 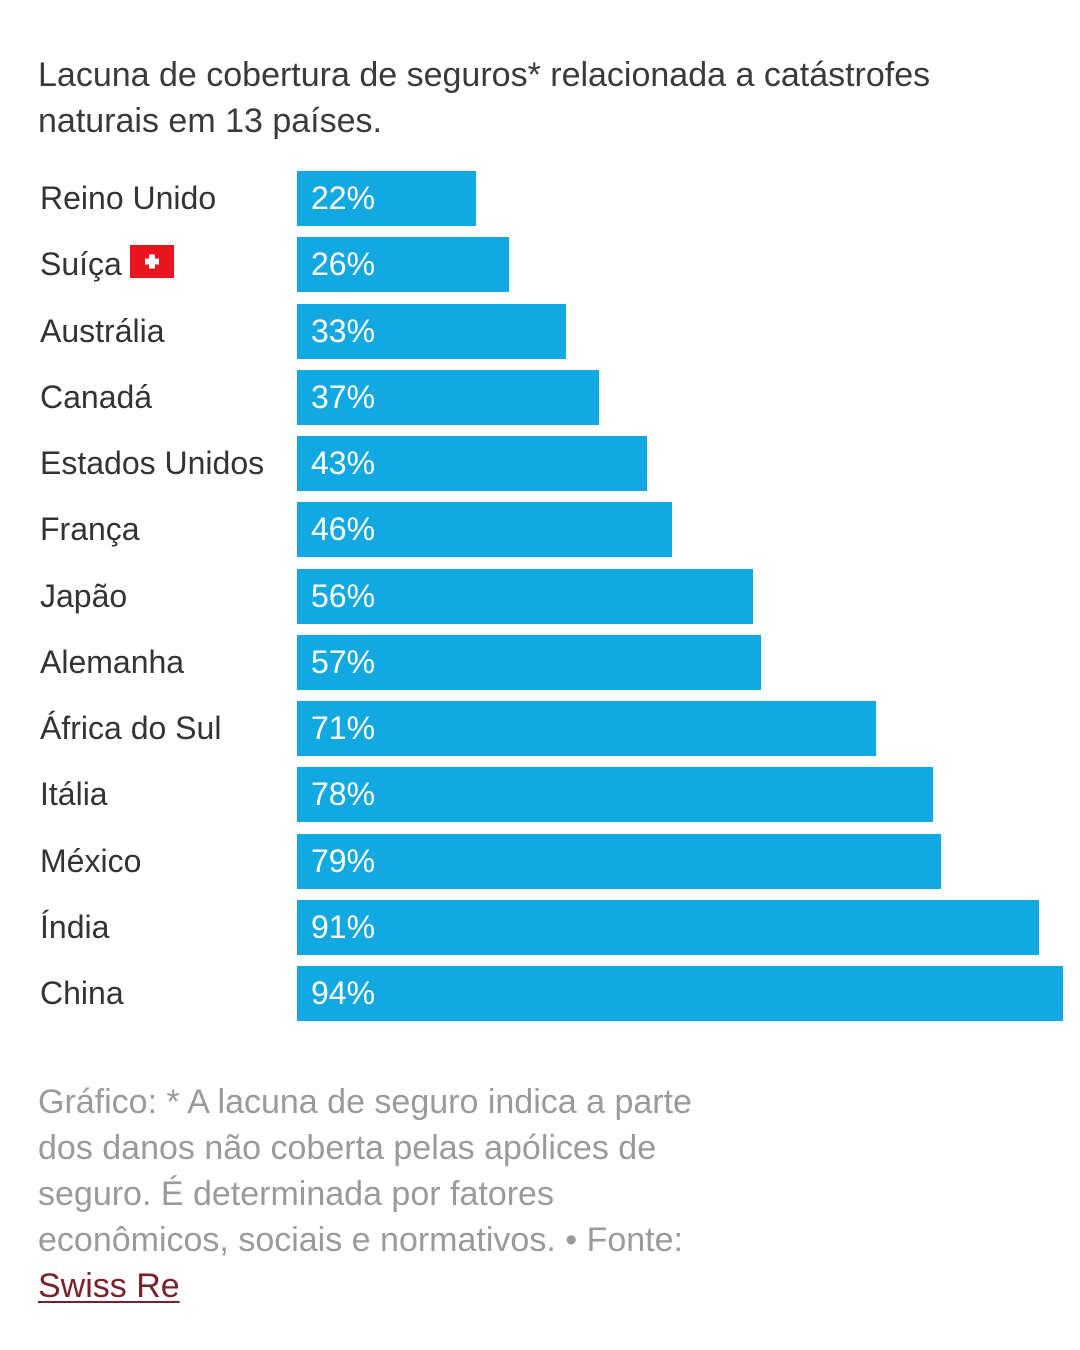 I want to click on data-label: 46%, so click(x=343, y=529).